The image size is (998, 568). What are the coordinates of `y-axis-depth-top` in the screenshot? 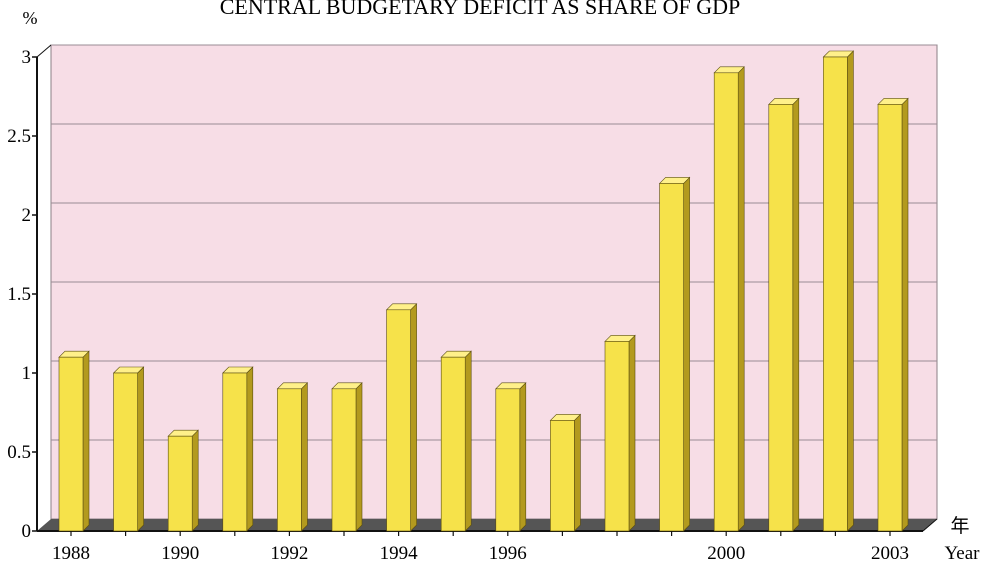 It's located at (44, 51).